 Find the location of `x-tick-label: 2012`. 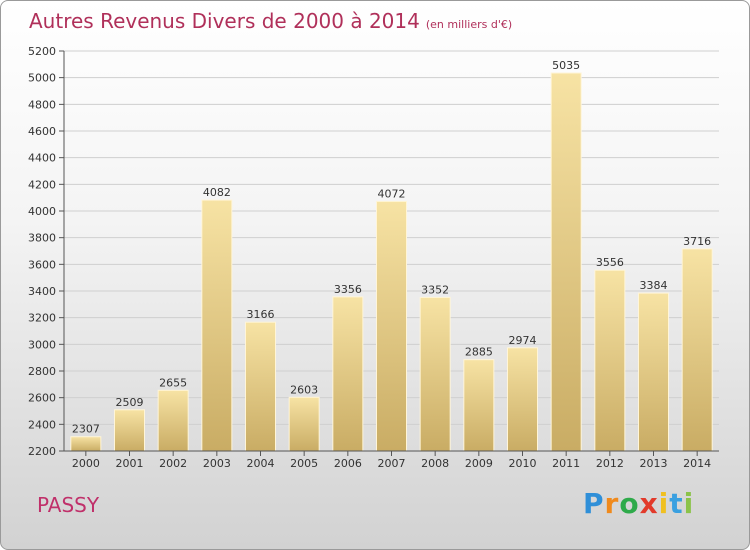

x-tick-label: 2012 is located at coordinates (610, 463).